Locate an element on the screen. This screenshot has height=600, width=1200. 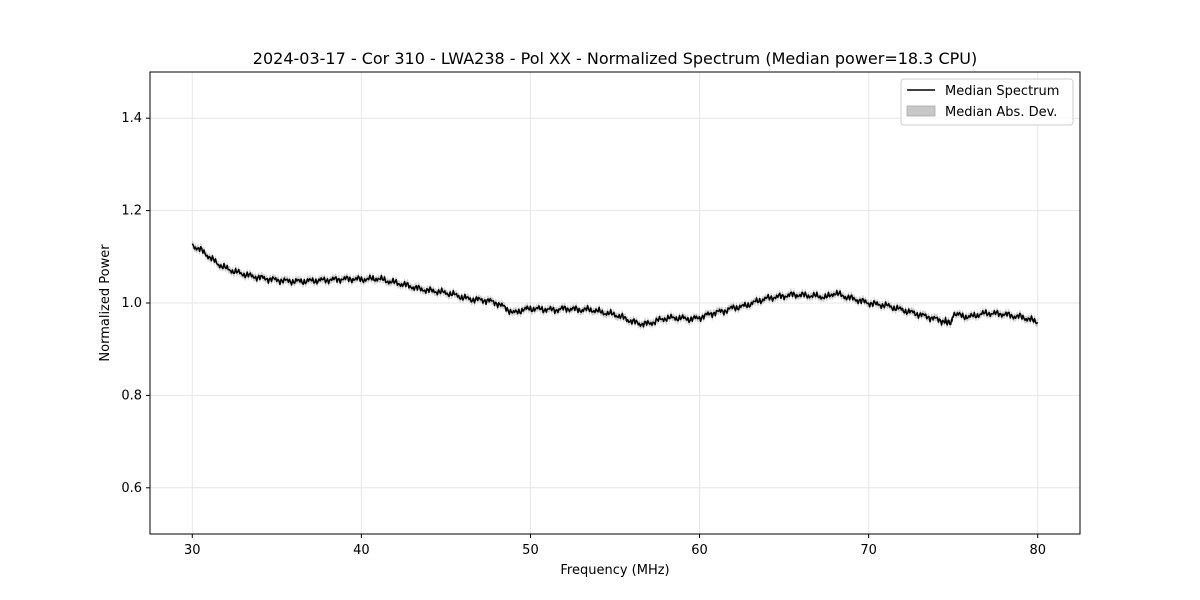
legend: Median Spectrum Median Abs. Dev. is located at coordinates (987, 102).